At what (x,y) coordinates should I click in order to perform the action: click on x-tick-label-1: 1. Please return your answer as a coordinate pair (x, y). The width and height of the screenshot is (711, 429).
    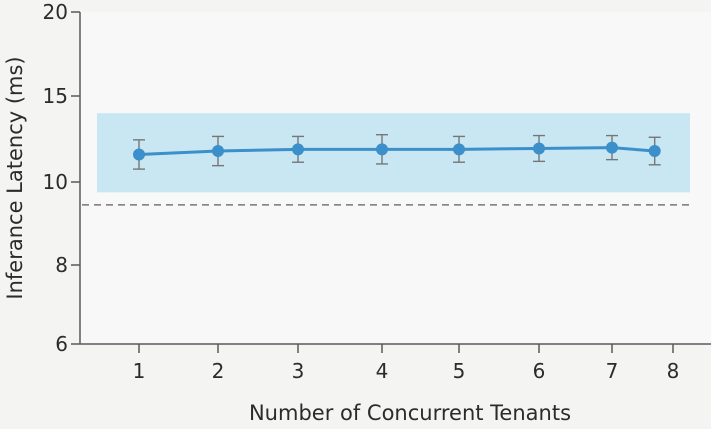
    Looking at the image, I should click on (139, 371).